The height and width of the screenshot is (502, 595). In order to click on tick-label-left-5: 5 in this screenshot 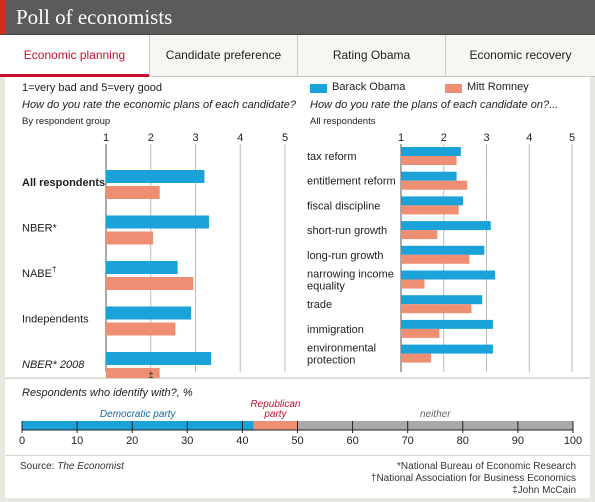, I will do `click(285, 138)`.